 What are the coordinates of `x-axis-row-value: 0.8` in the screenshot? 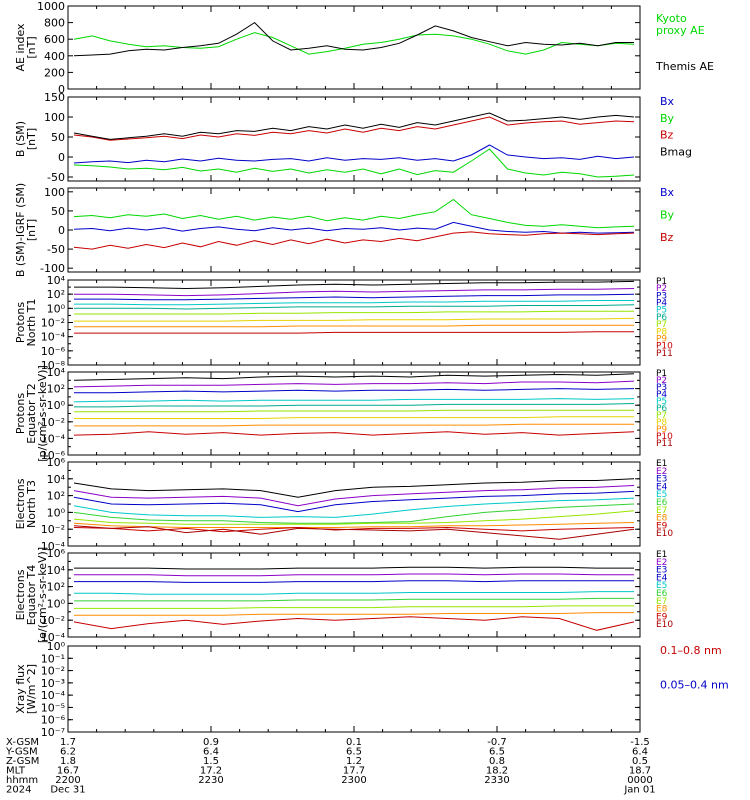 It's located at (497, 761).